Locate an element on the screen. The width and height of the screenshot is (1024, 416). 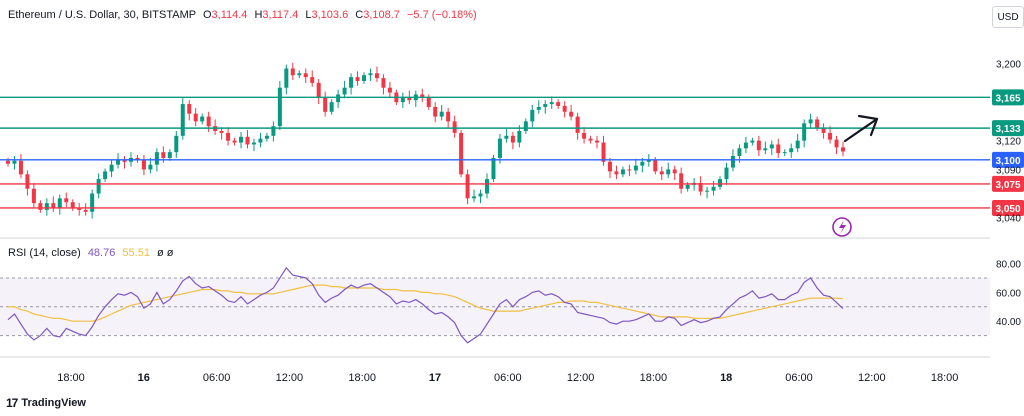
currency-button: USD is located at coordinates (1008, 17).